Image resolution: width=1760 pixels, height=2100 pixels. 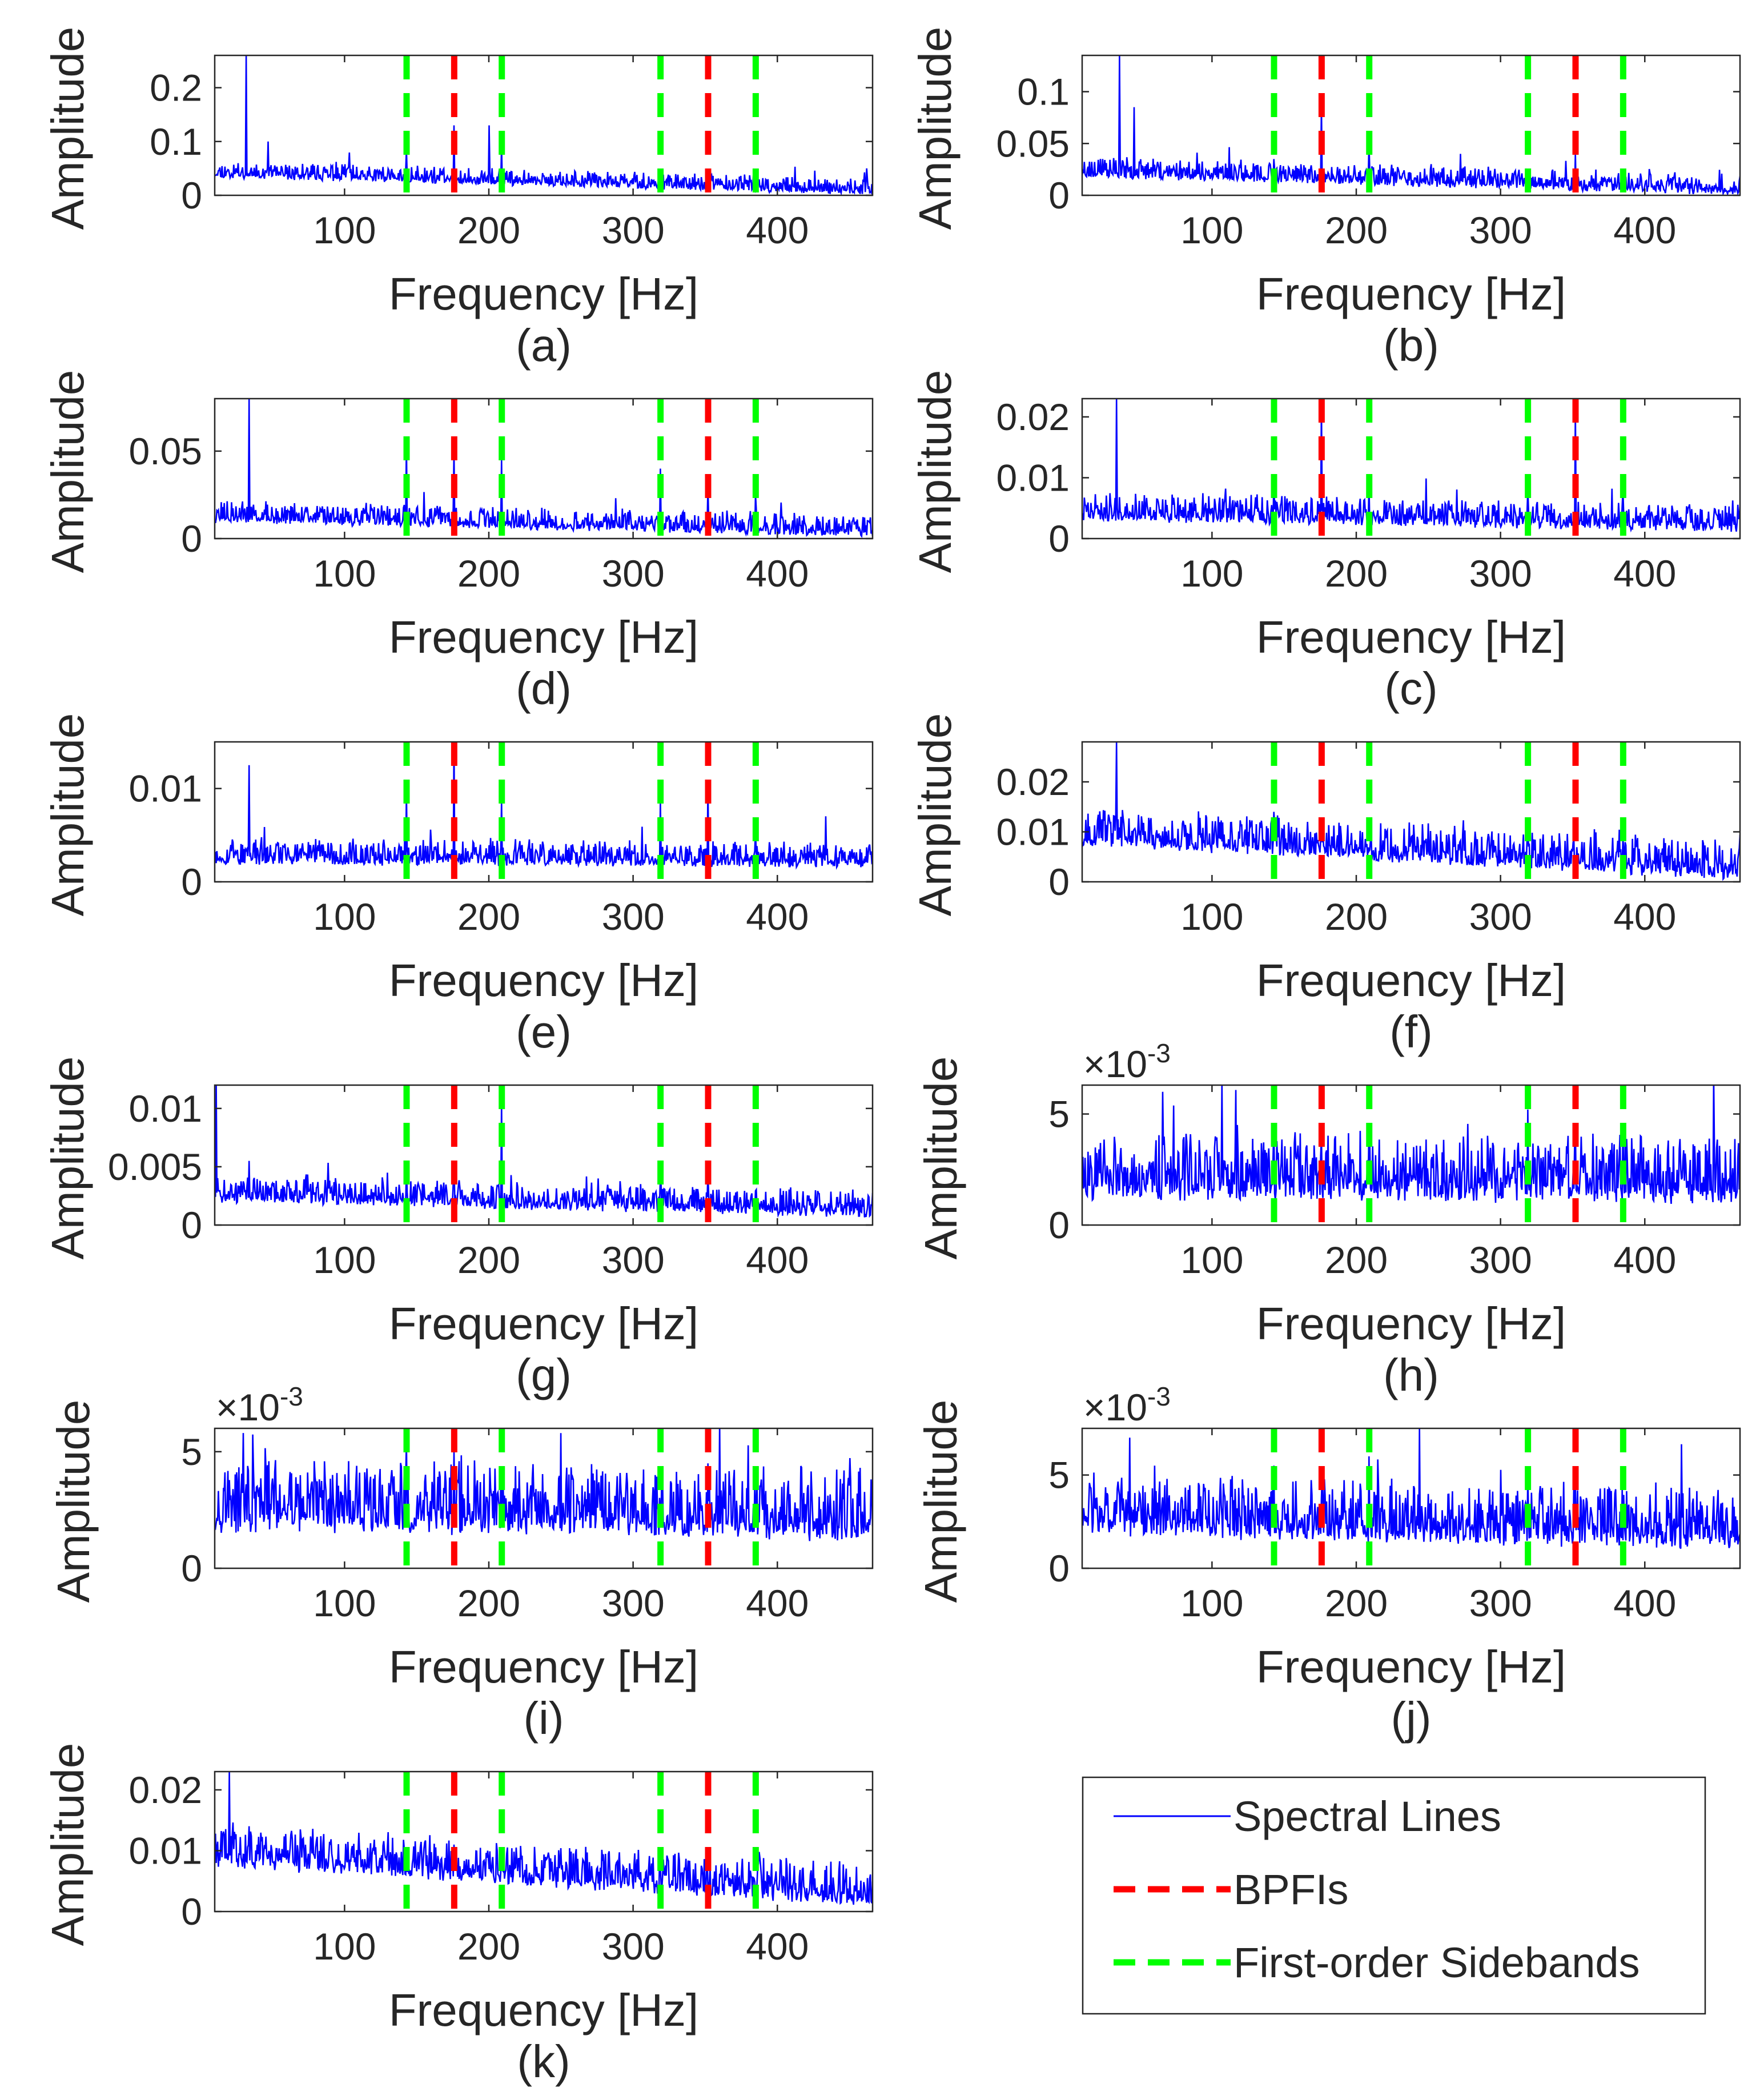 What do you see at coordinates (543, 1719) in the screenshot?
I see `subplot-caption: (i)` at bounding box center [543, 1719].